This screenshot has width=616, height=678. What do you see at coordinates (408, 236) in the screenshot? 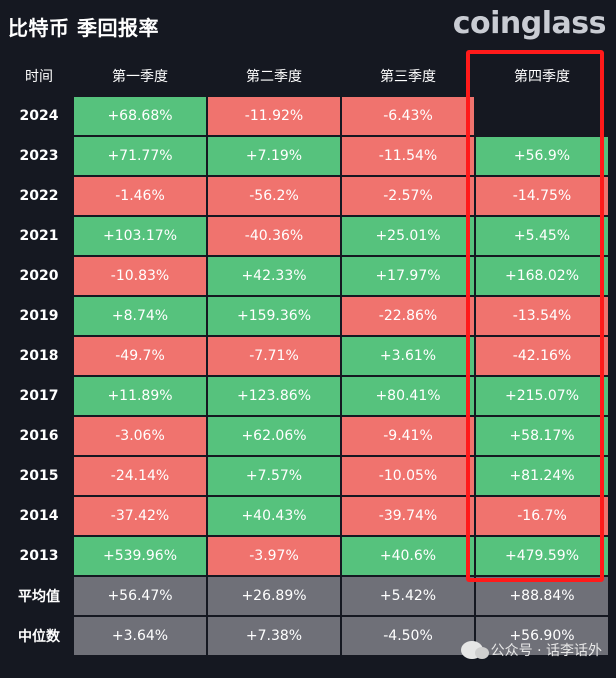
I see `return-cell: +25.01%` at bounding box center [408, 236].